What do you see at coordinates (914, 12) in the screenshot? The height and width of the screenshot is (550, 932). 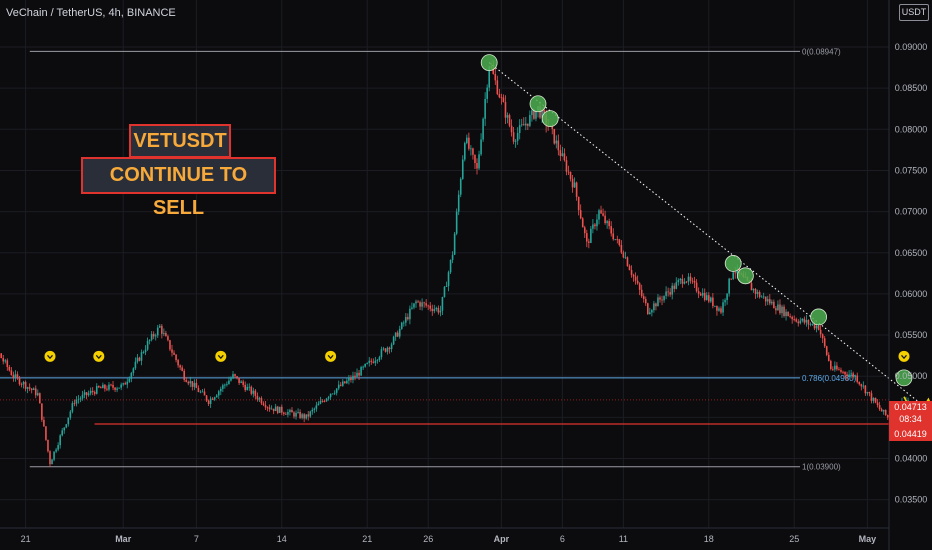 I see `currency-button: USDT` at bounding box center [914, 12].